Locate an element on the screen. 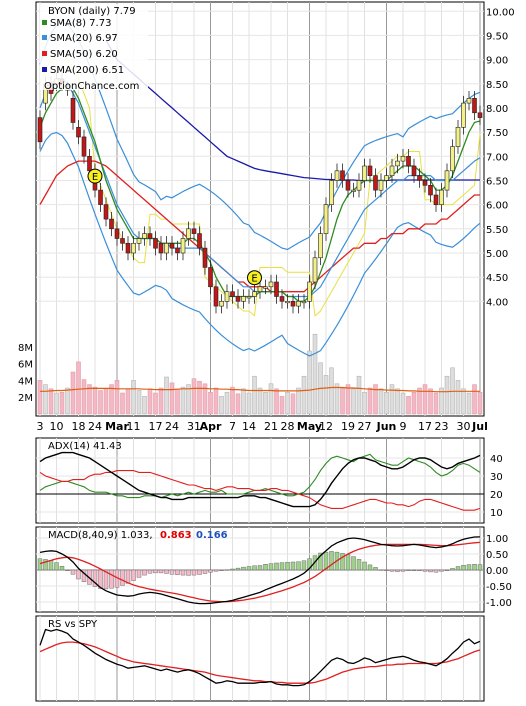 The height and width of the screenshot is (706, 526). x-tick-label: 18 is located at coordinates (79, 426).